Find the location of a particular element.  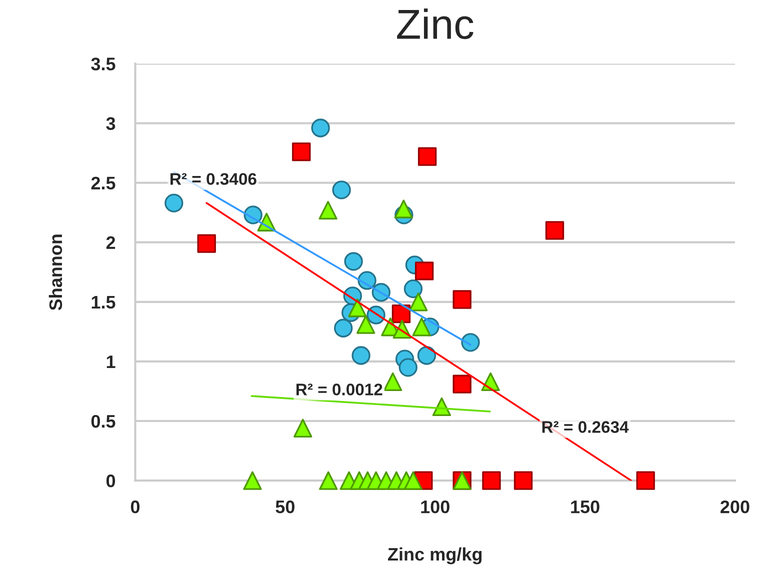

annotation: R² = 0.3406 is located at coordinates (213, 179).